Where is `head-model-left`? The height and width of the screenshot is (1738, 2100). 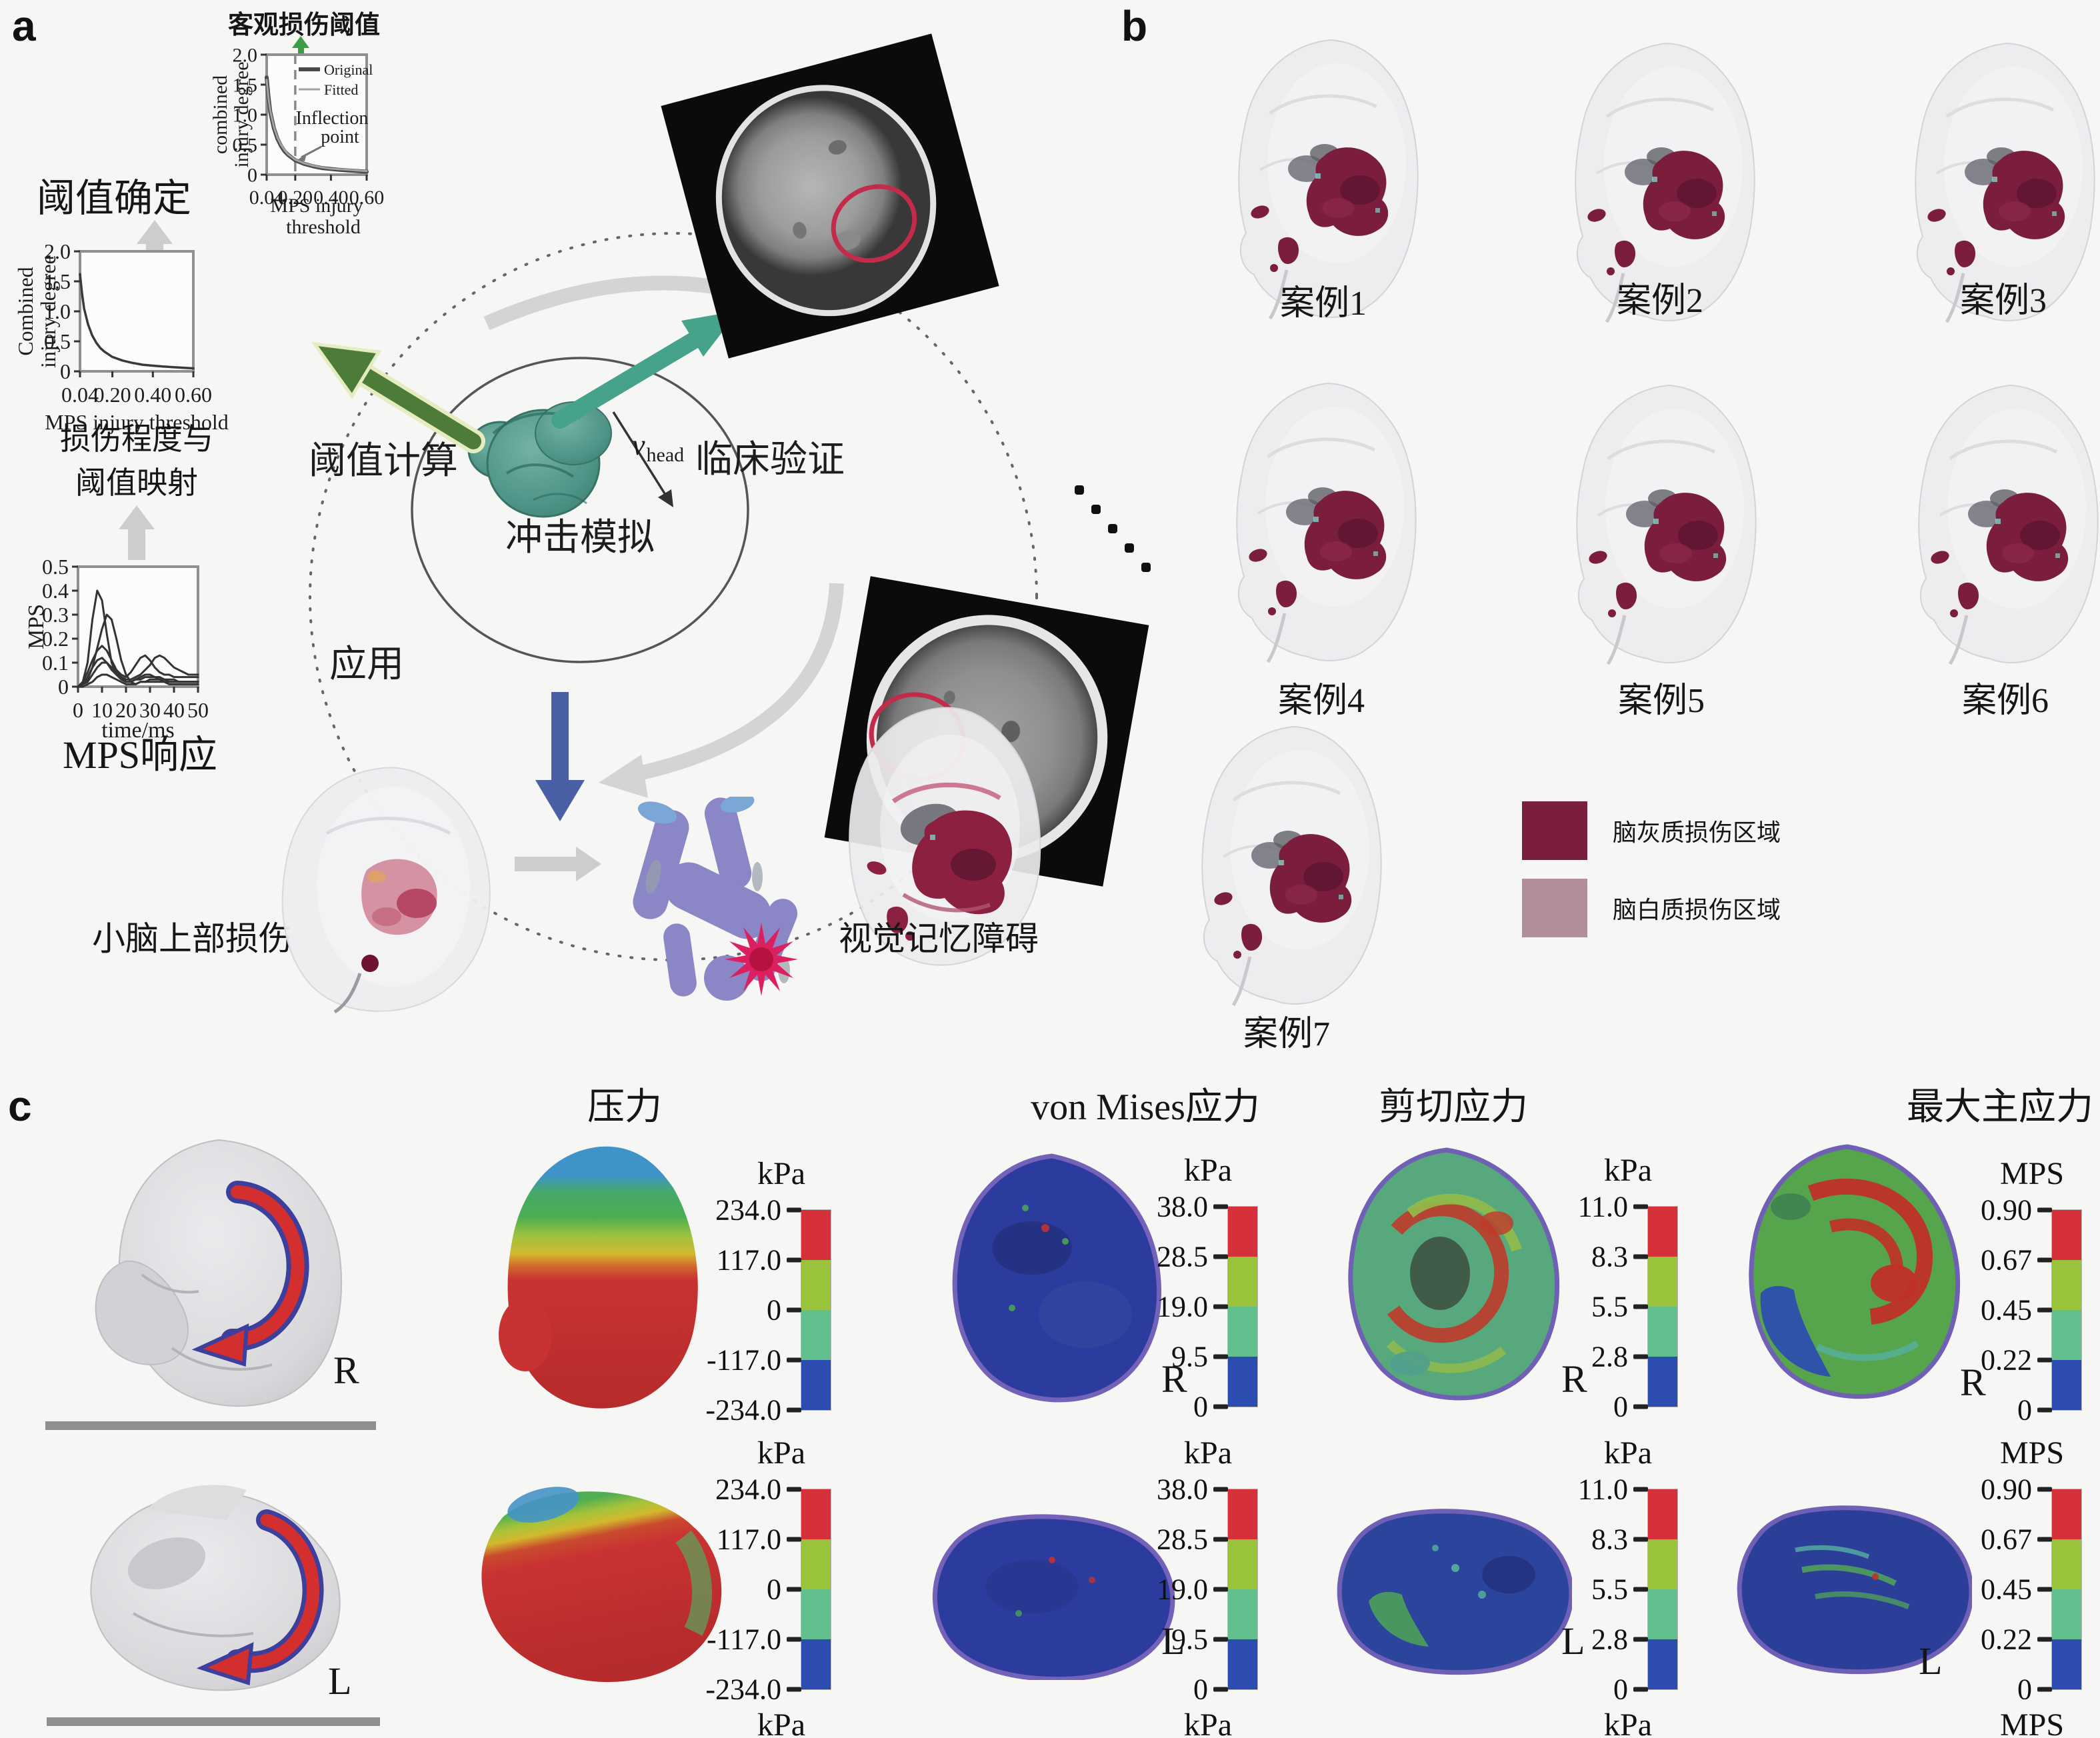 head-model-left is located at coordinates (215, 1588).